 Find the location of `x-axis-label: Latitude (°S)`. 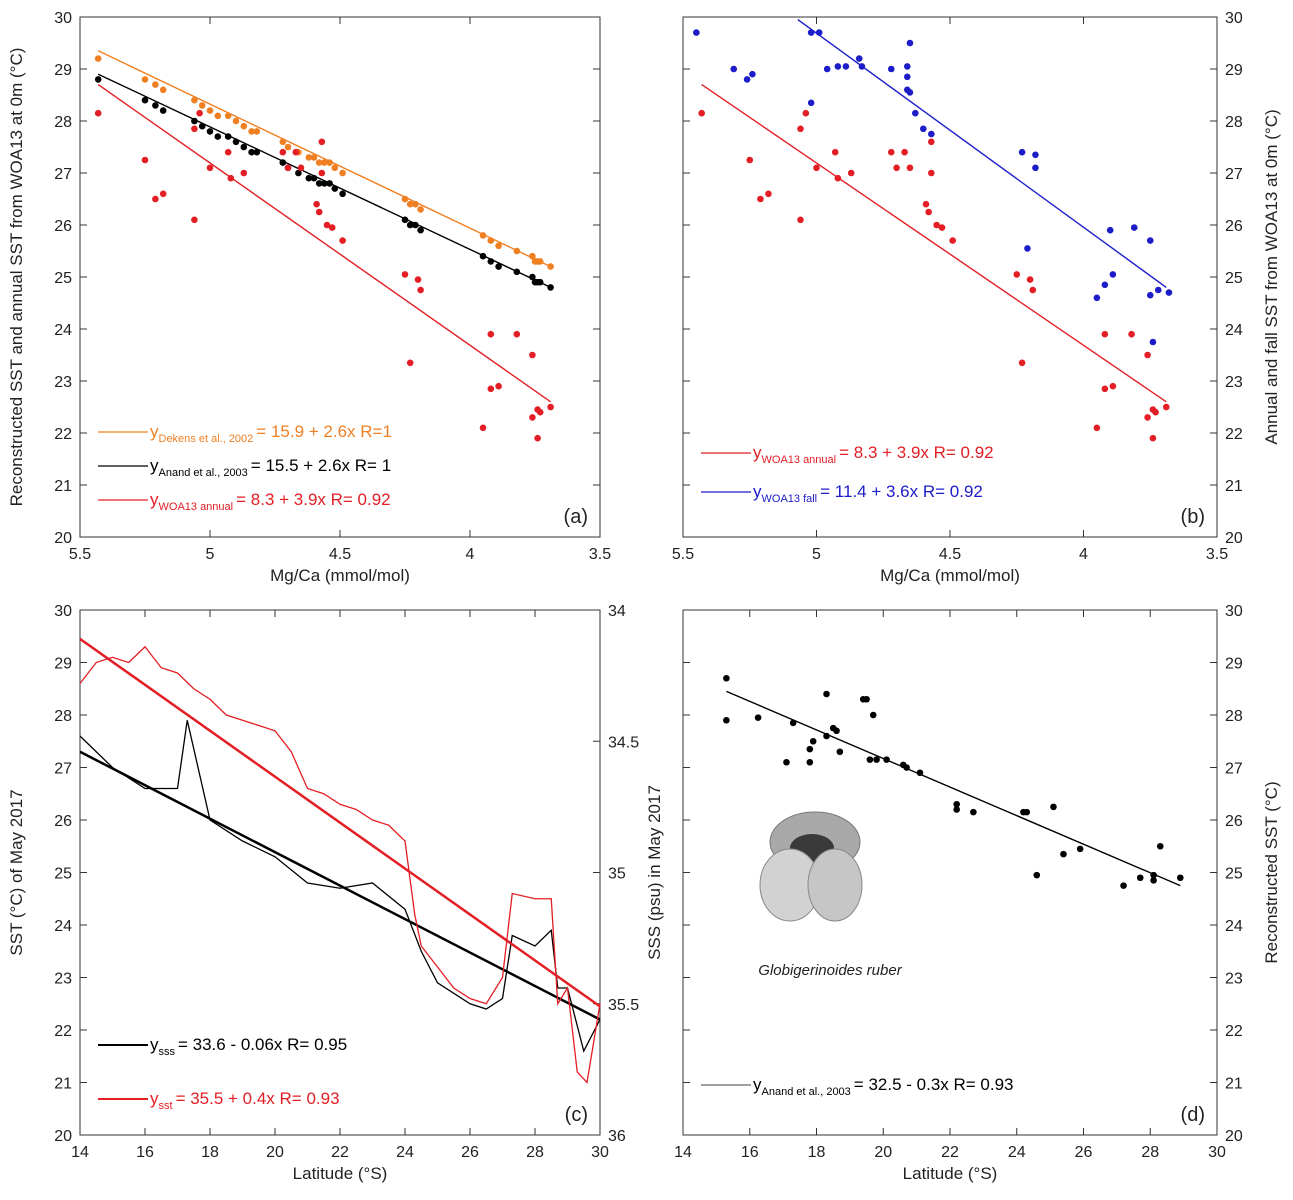

x-axis-label: Latitude (°S) is located at coordinates (950, 1173).